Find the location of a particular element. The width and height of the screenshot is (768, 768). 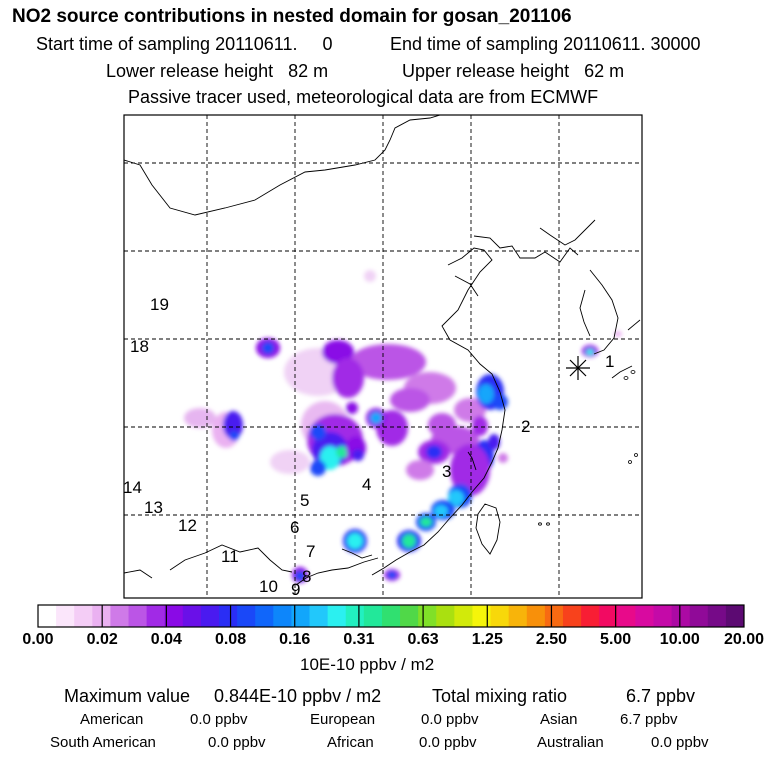

region-label: 1 is located at coordinates (609, 361).